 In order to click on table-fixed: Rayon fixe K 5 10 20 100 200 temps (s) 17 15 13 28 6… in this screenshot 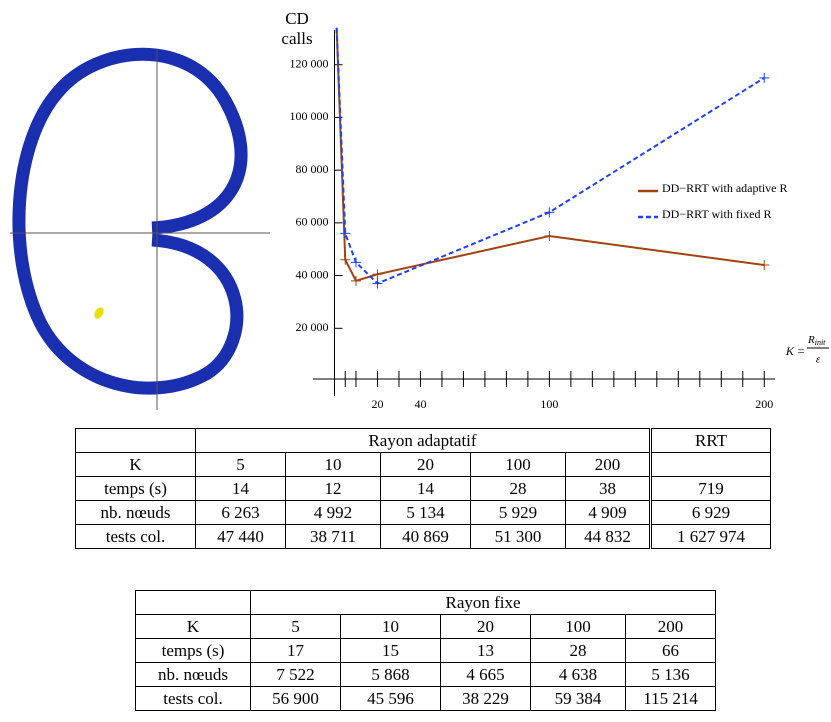, I will do `click(426, 650)`.